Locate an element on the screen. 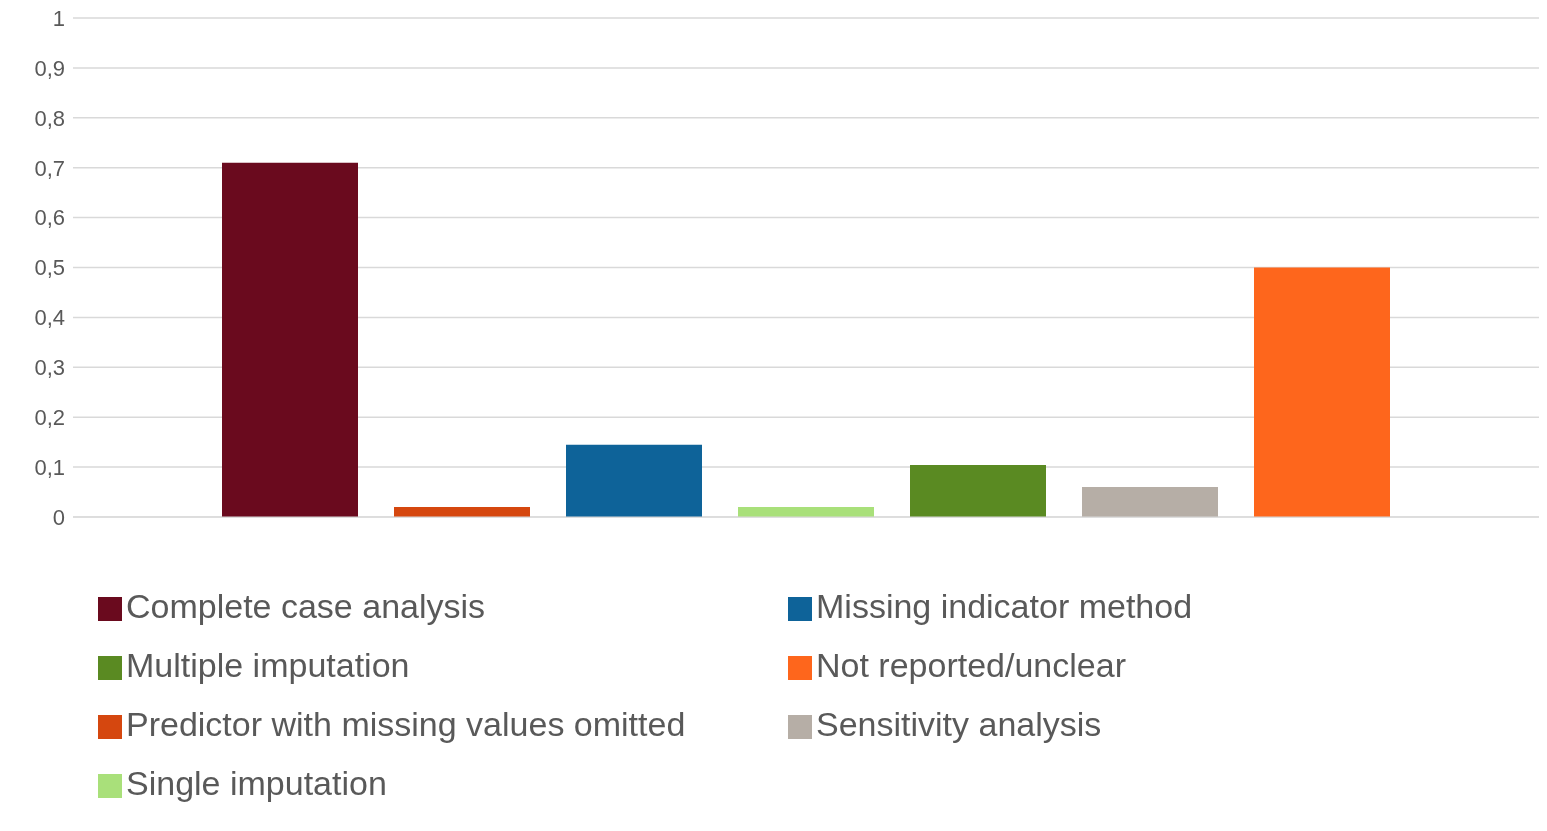 Image resolution: width=1547 pixels, height=831 pixels. y-tick-label: 0,5 is located at coordinates (49, 268).